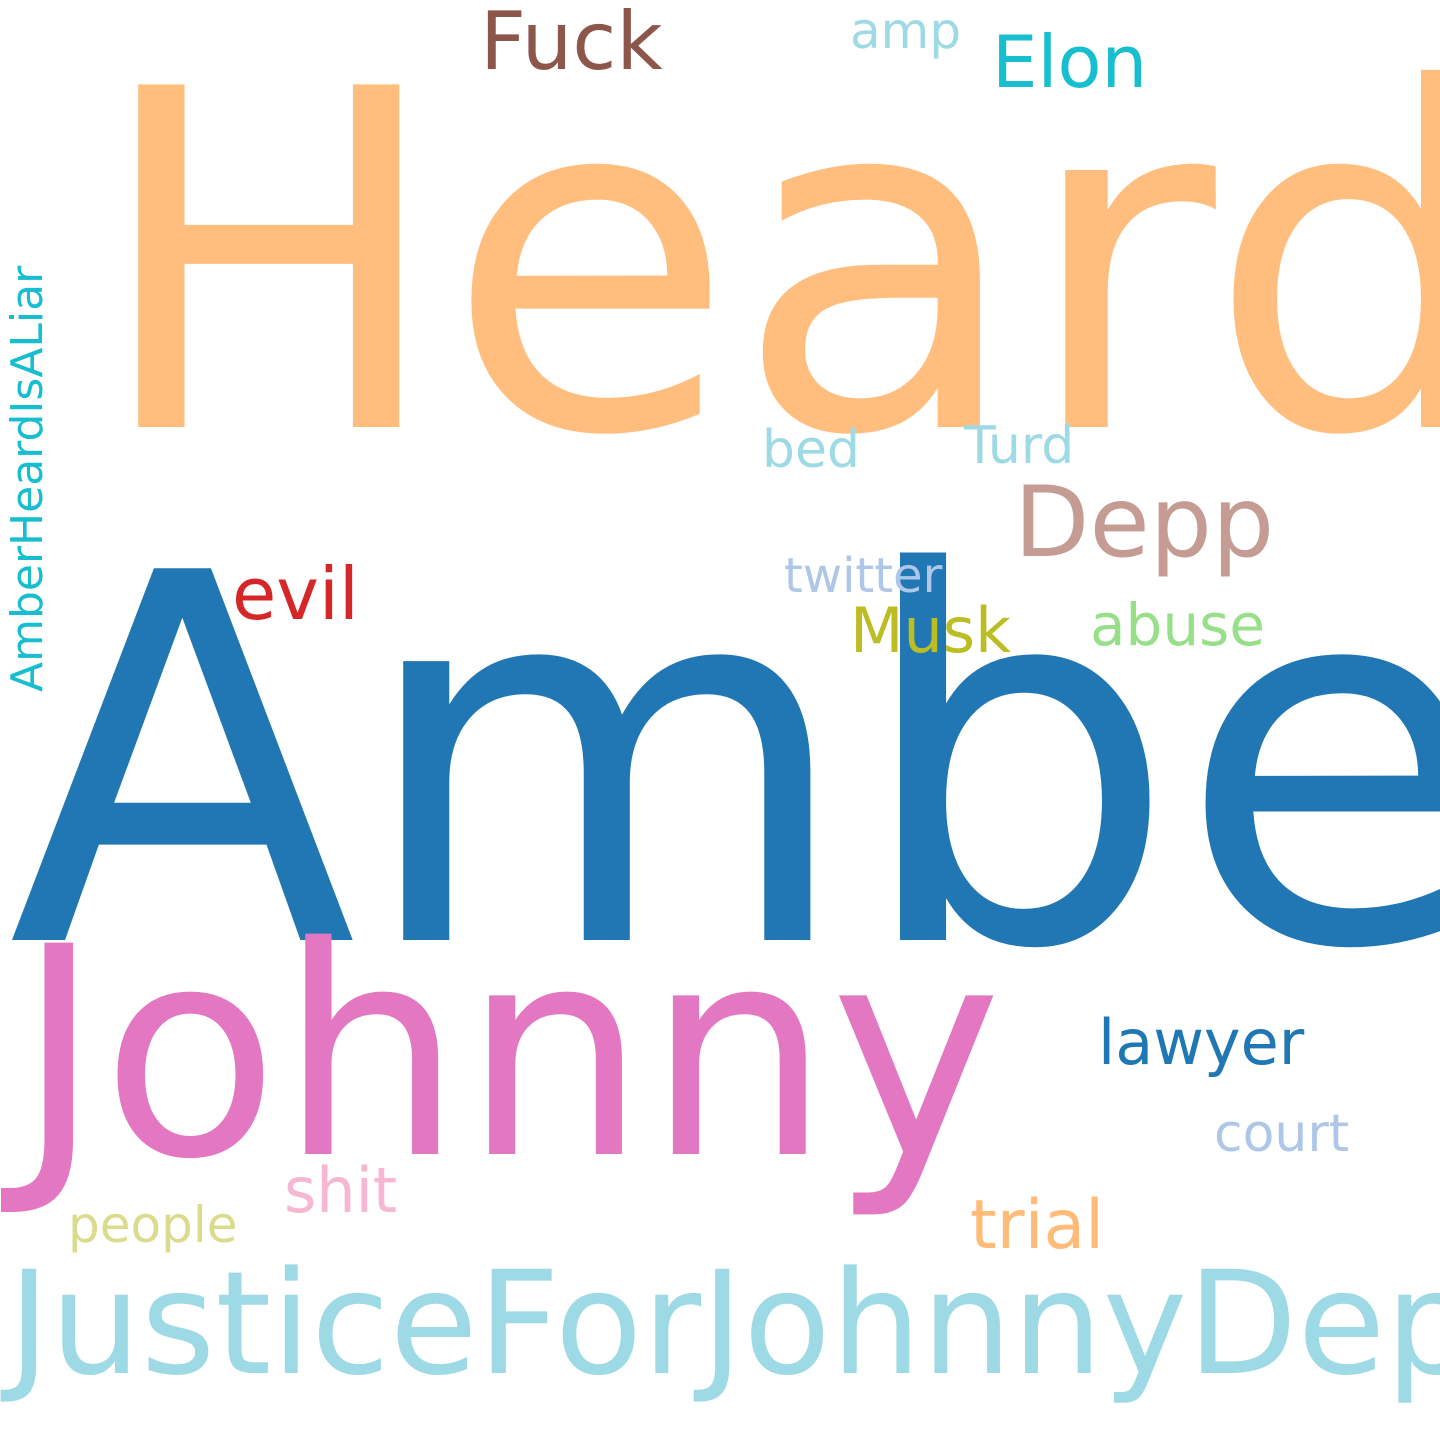 This screenshot has width=1440, height=1440. Describe the element at coordinates (341, 1190) in the screenshot. I see `word-shit: shit` at that location.